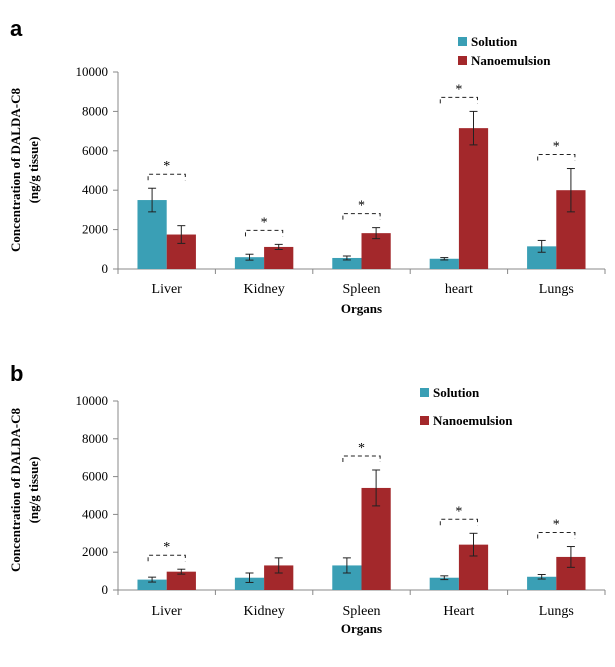  What do you see at coordinates (279, 257) in the screenshot?
I see `bar-nanoemulsion-kidney` at bounding box center [279, 257].